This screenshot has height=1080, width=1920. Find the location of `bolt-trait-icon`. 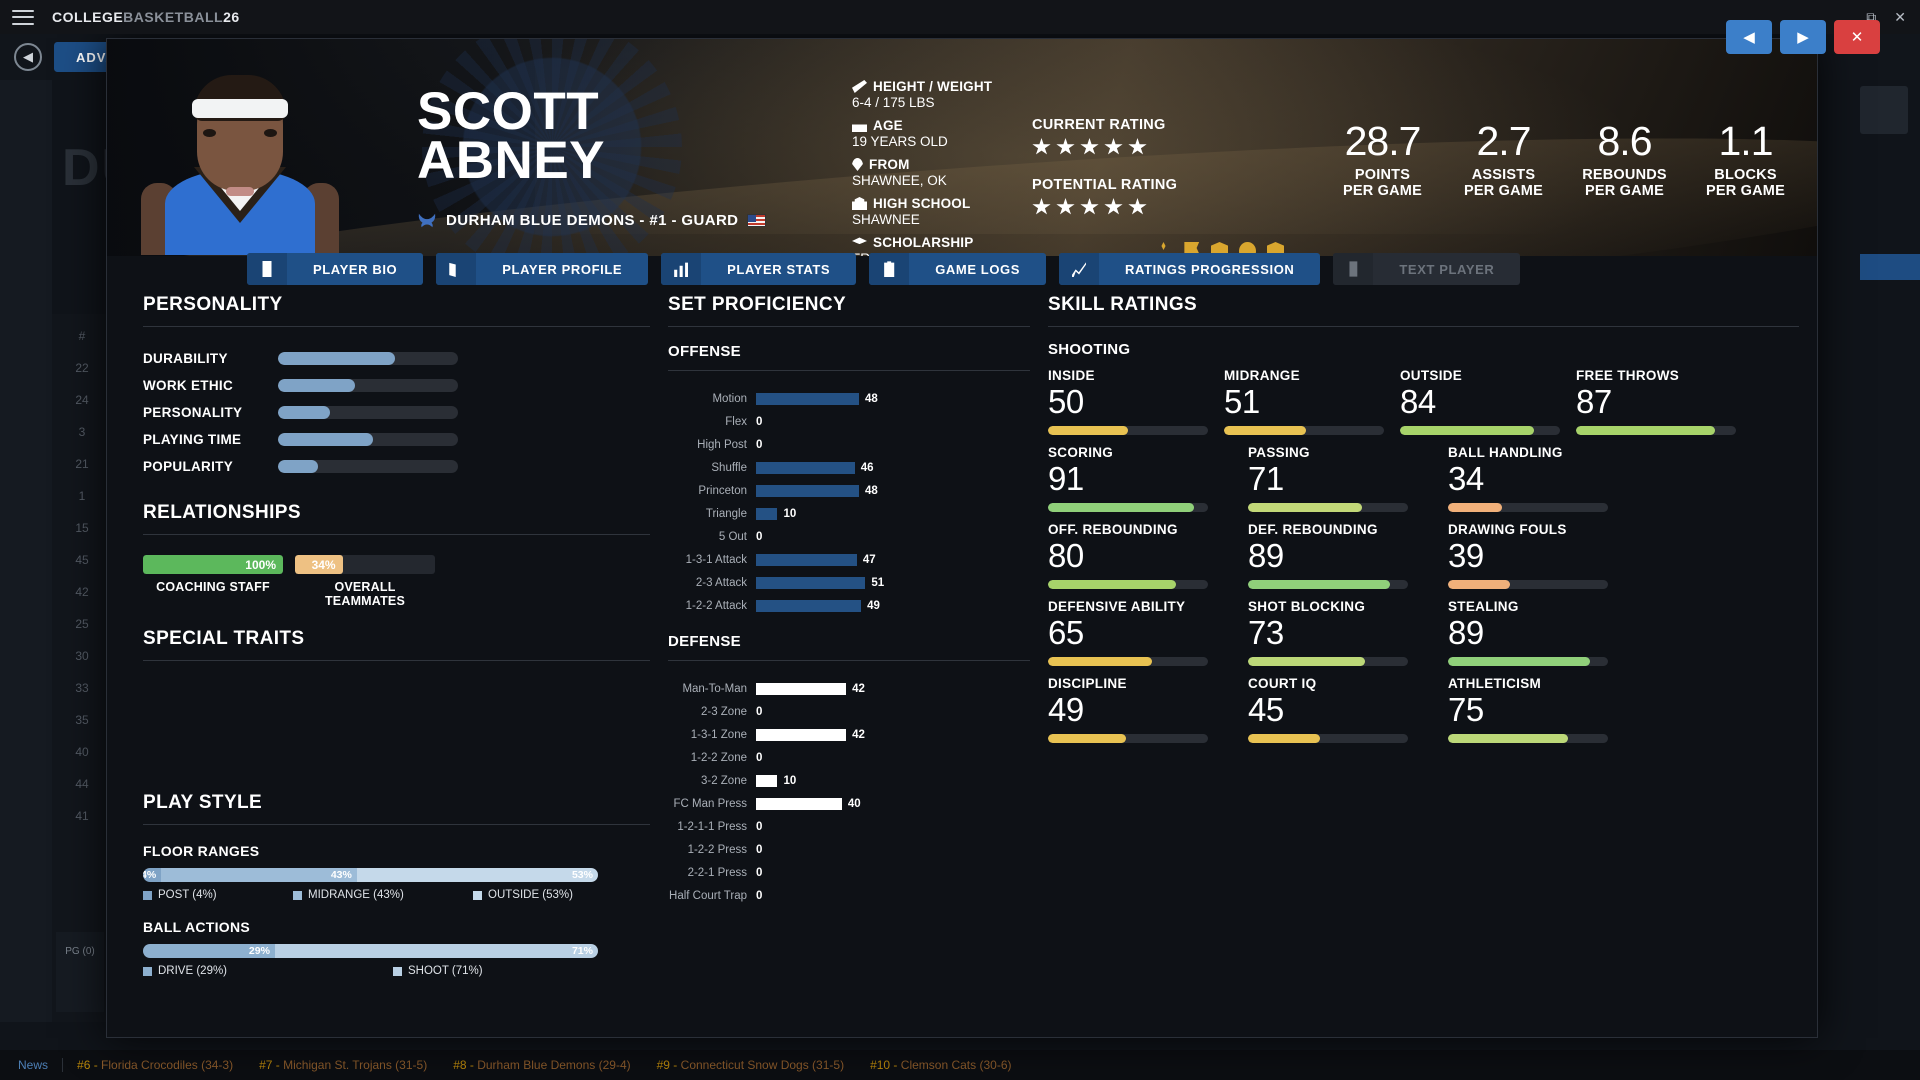

bolt-trait-icon is located at coordinates (401, 698).